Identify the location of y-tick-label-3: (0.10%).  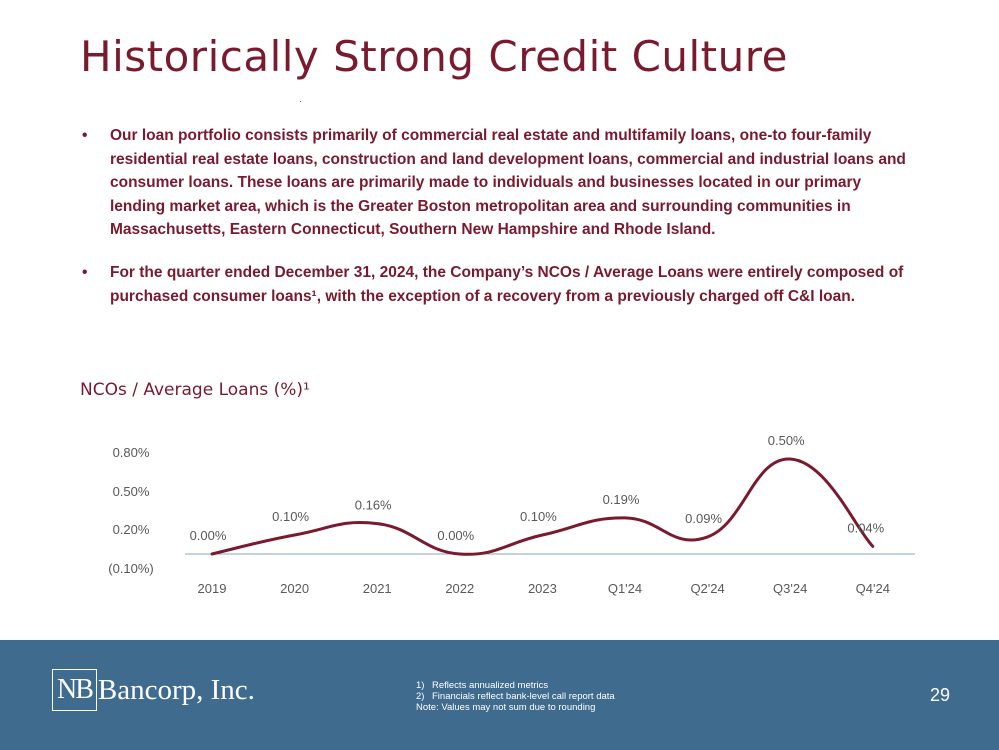
(131, 568).